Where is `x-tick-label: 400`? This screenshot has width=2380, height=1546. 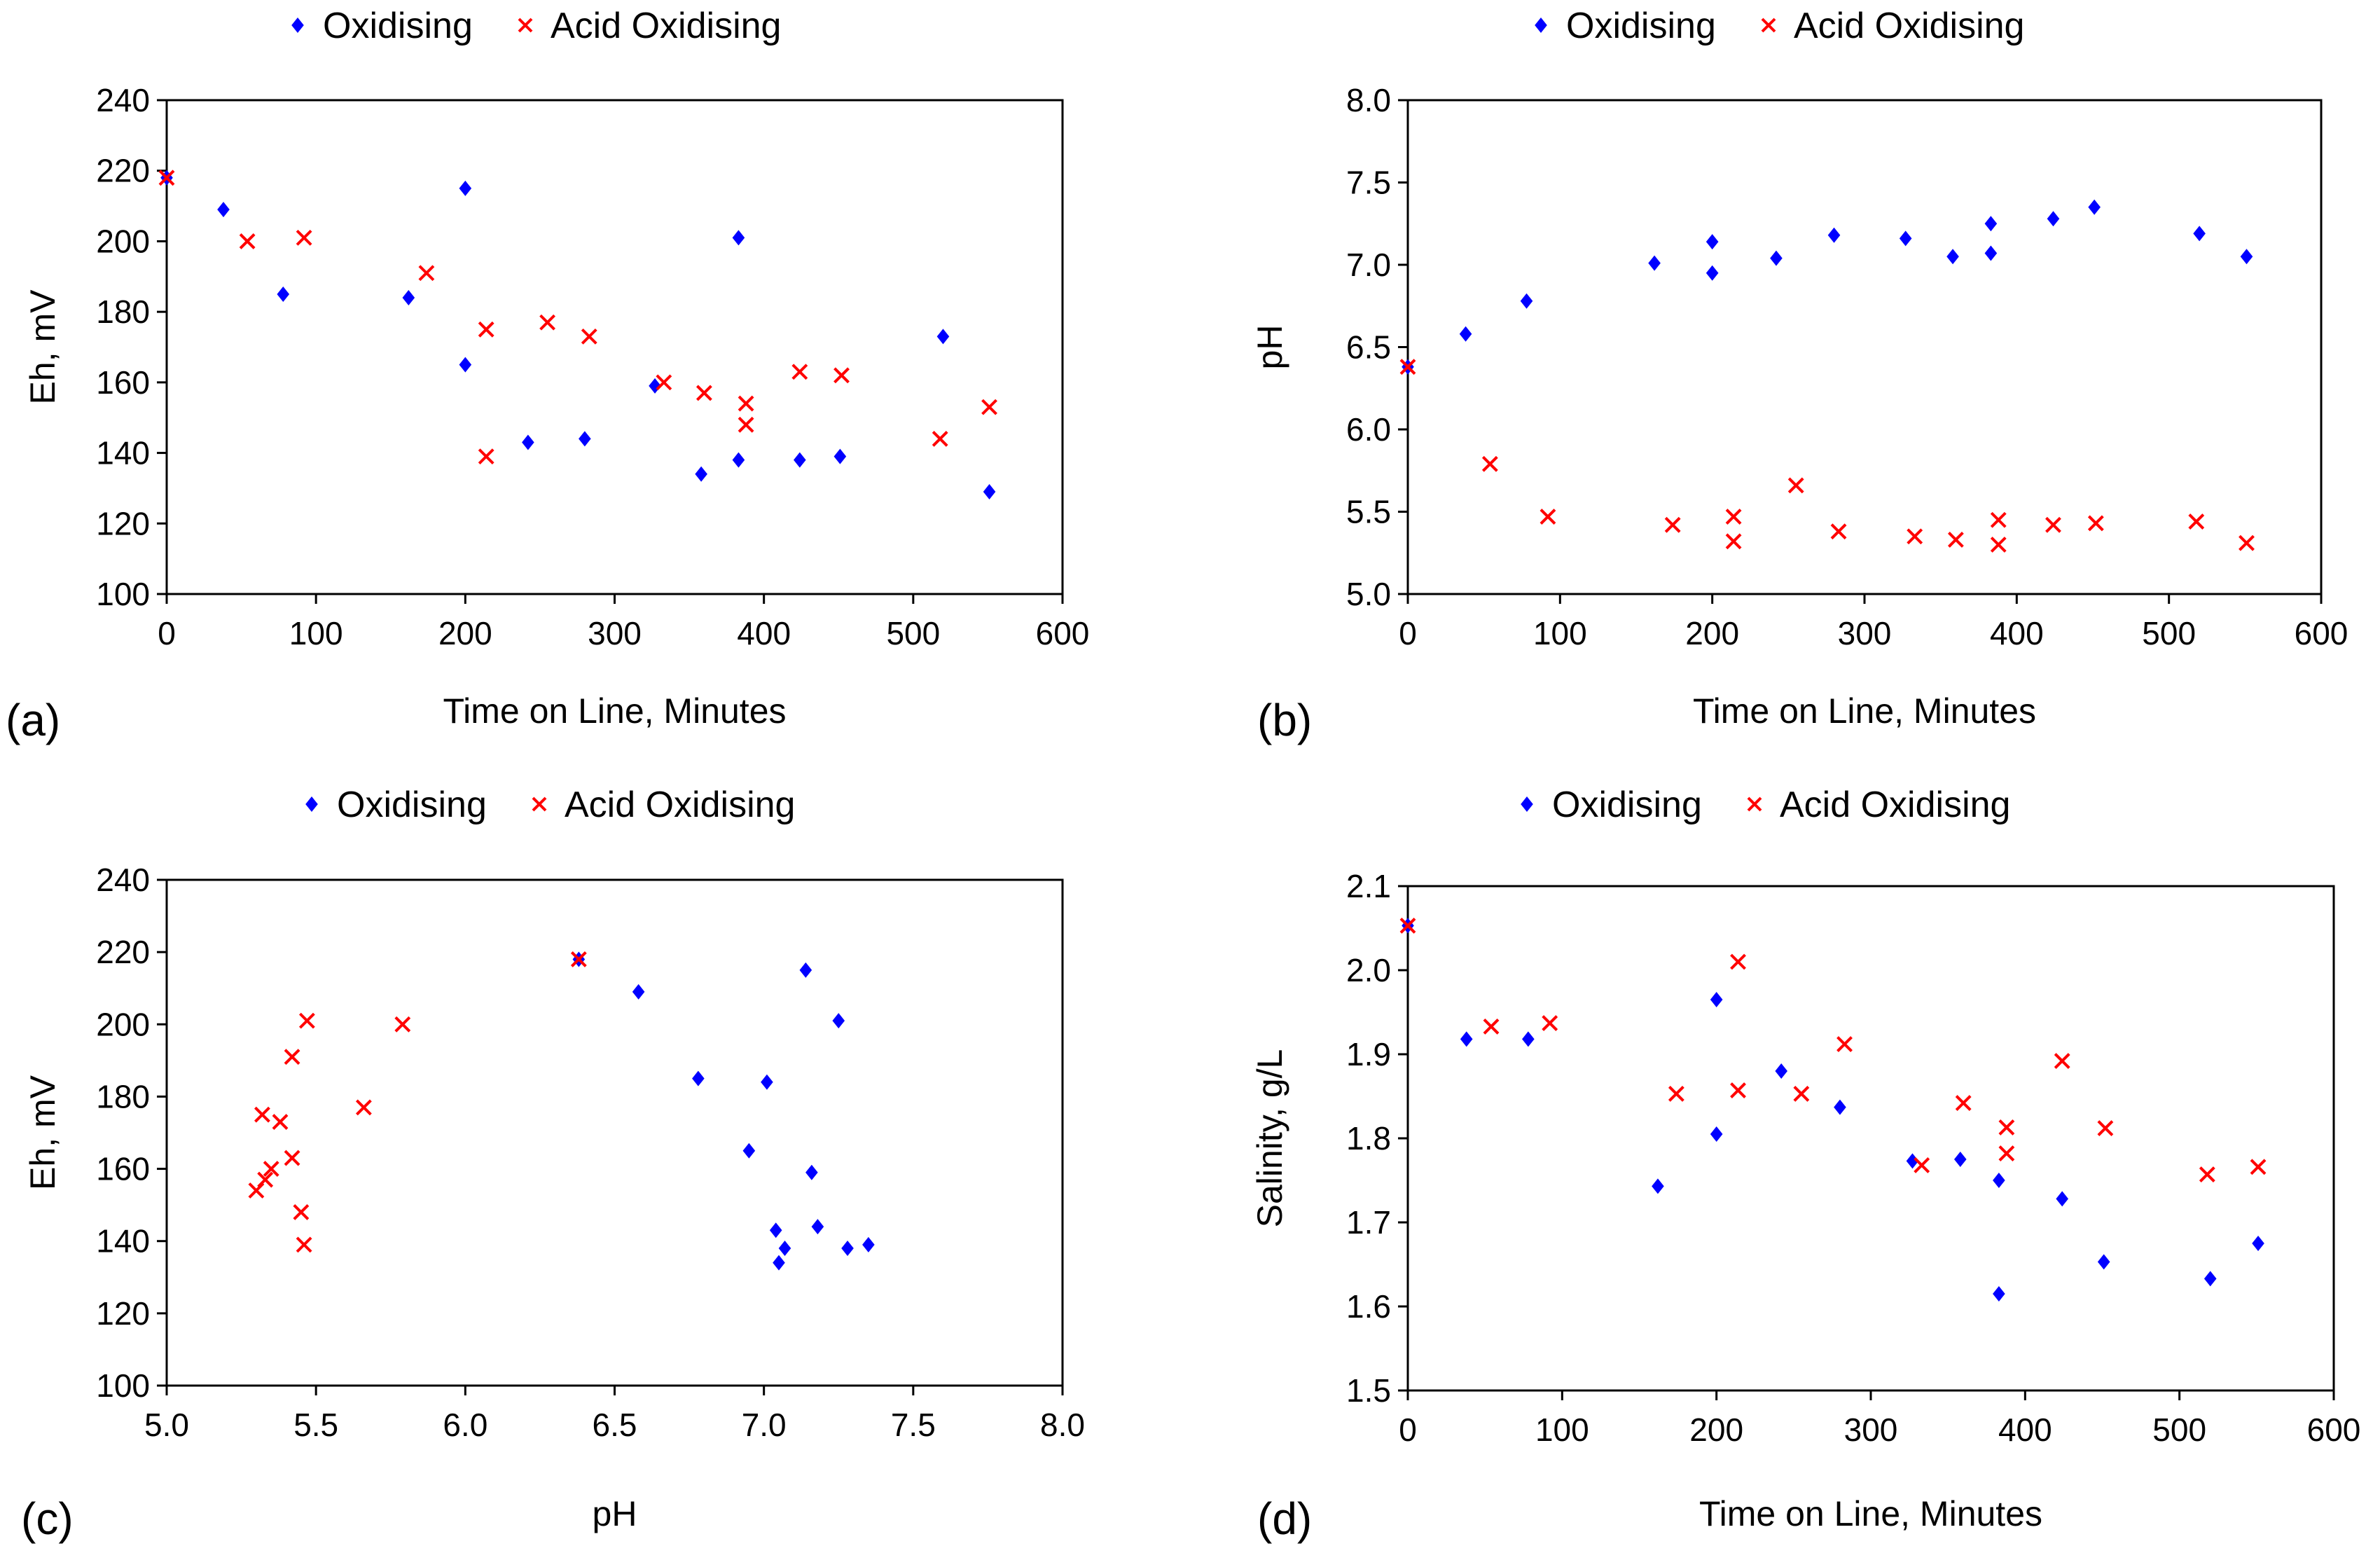
x-tick-label: 400 is located at coordinates (2025, 1430).